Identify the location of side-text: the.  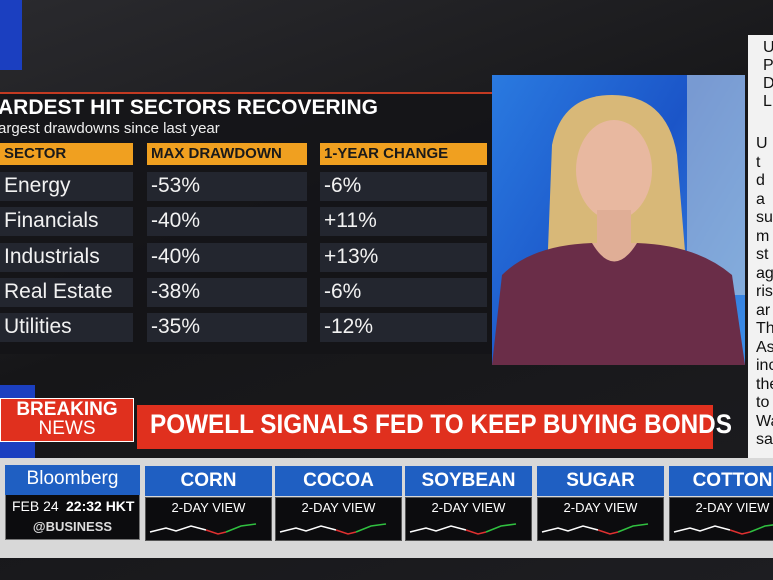
(764, 384).